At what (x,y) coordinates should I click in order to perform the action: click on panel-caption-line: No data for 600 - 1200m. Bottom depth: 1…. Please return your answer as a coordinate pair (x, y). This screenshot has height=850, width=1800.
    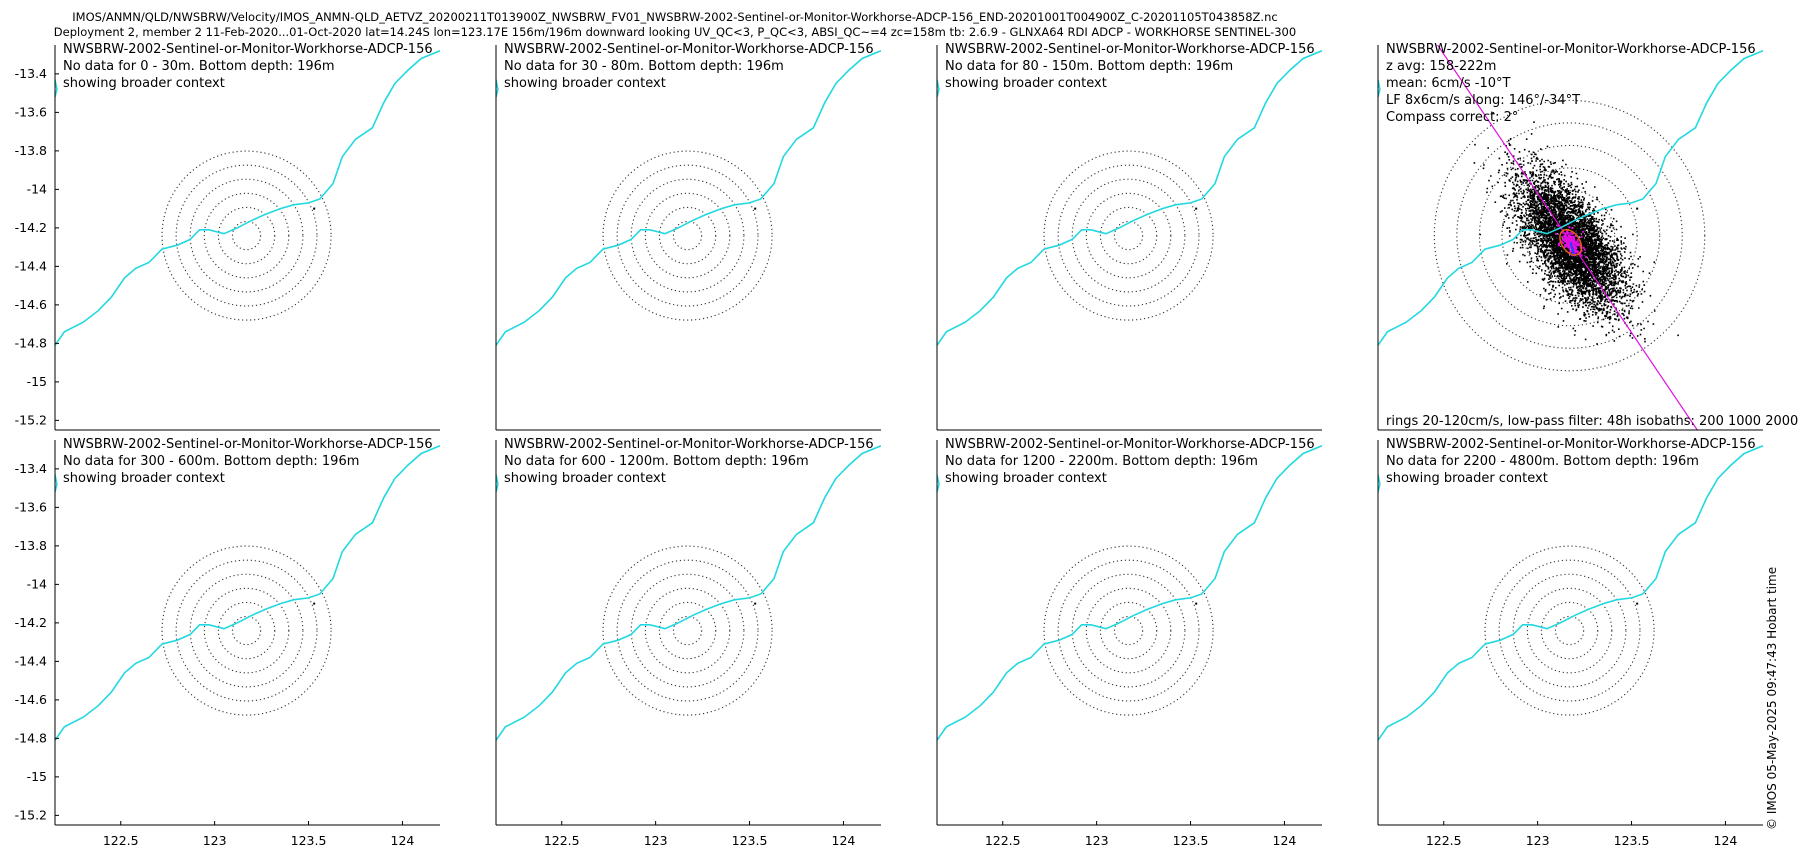
    Looking at the image, I should click on (656, 461).